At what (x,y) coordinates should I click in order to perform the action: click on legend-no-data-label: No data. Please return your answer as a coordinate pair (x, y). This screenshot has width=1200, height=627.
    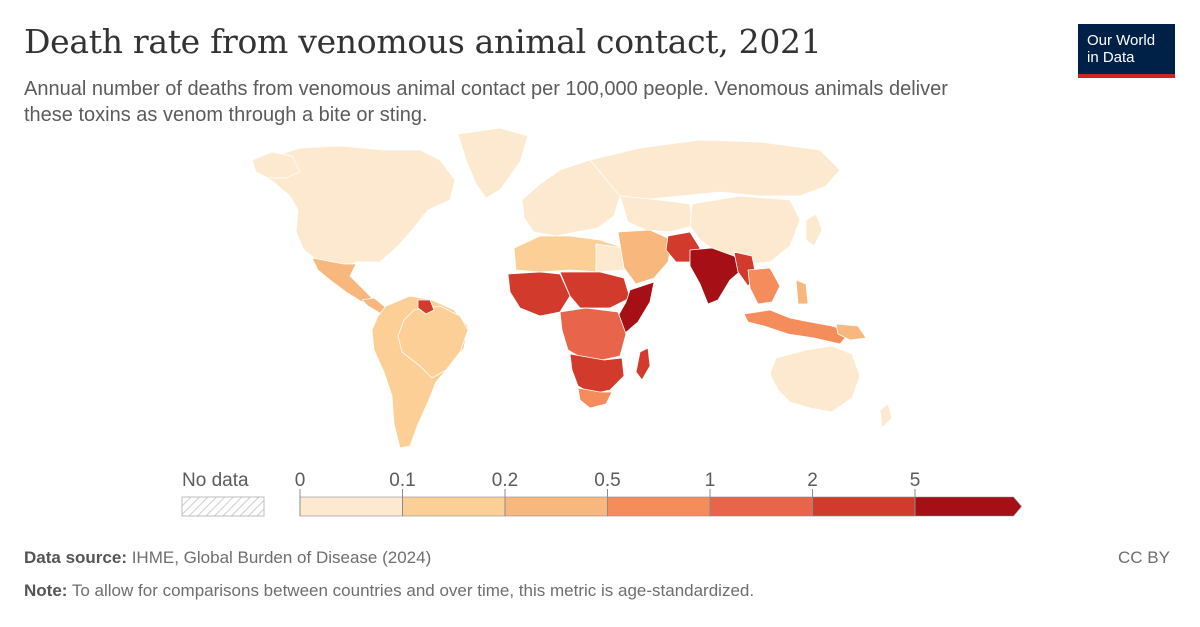
    Looking at the image, I should click on (215, 480).